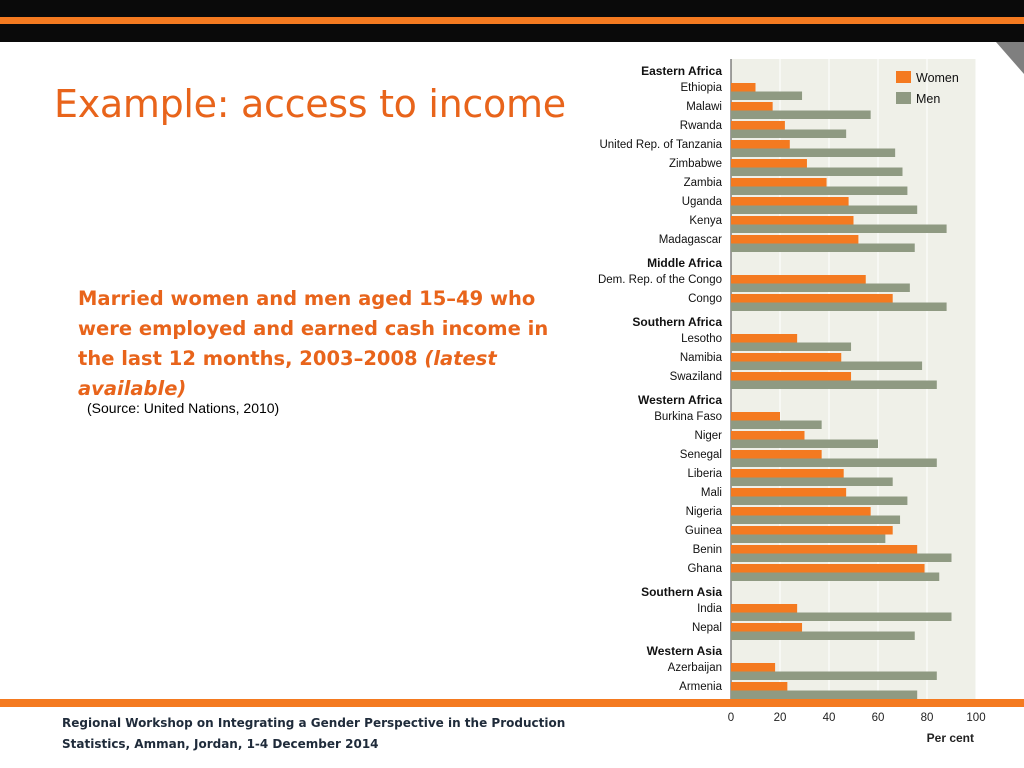 Image resolution: width=1024 pixels, height=768 pixels. Describe the element at coordinates (759, 686) in the screenshot. I see `bar-women-armenia` at that location.